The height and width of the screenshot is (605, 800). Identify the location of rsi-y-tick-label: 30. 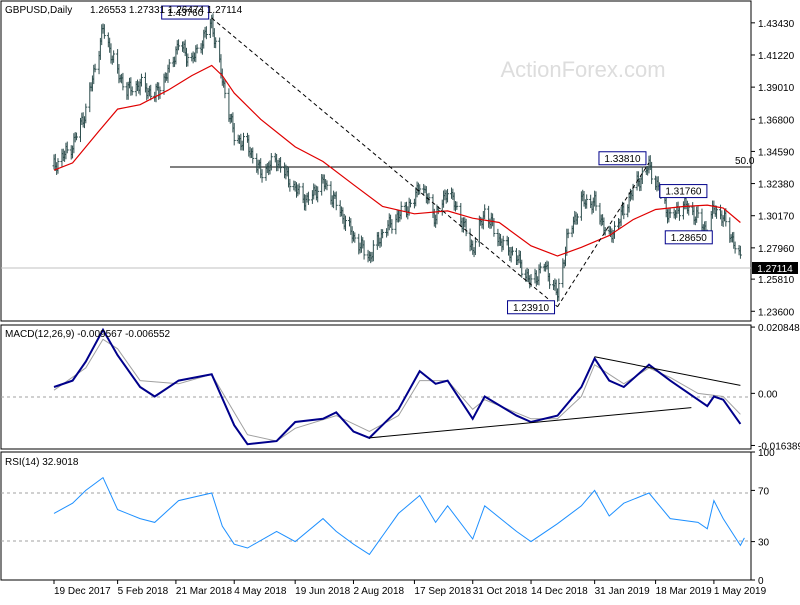
(764, 543).